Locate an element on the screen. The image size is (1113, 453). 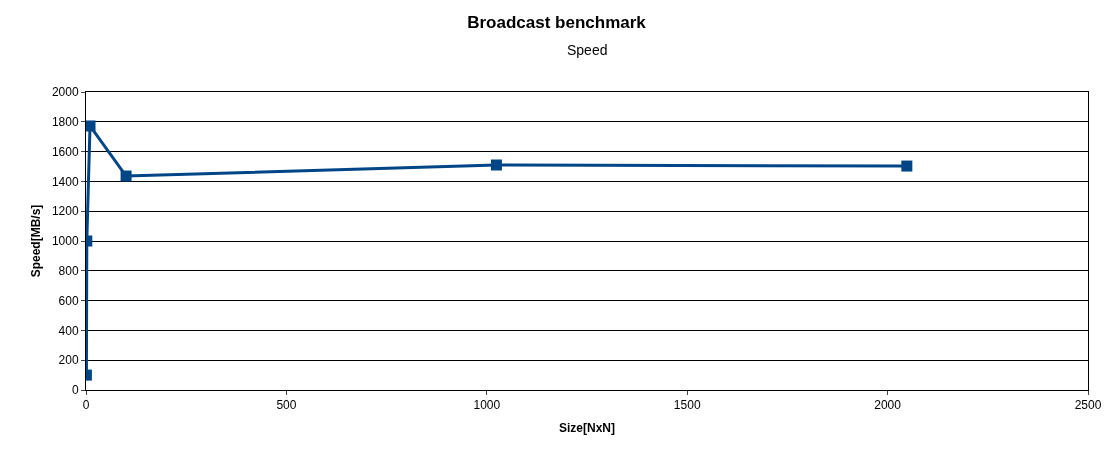
y-tick-label: 0 is located at coordinates (75, 390).